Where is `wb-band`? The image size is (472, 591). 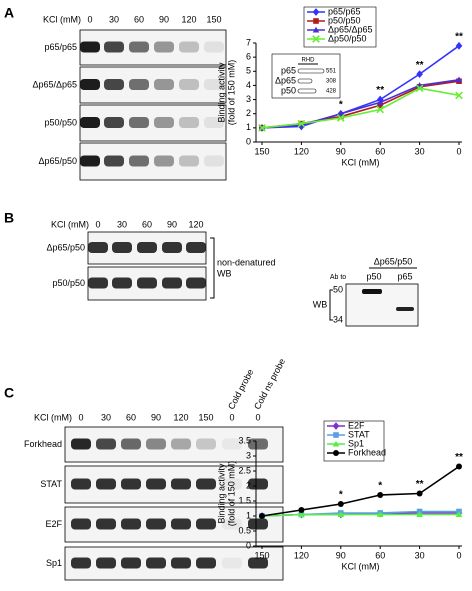 wb-band is located at coordinates (405, 309).